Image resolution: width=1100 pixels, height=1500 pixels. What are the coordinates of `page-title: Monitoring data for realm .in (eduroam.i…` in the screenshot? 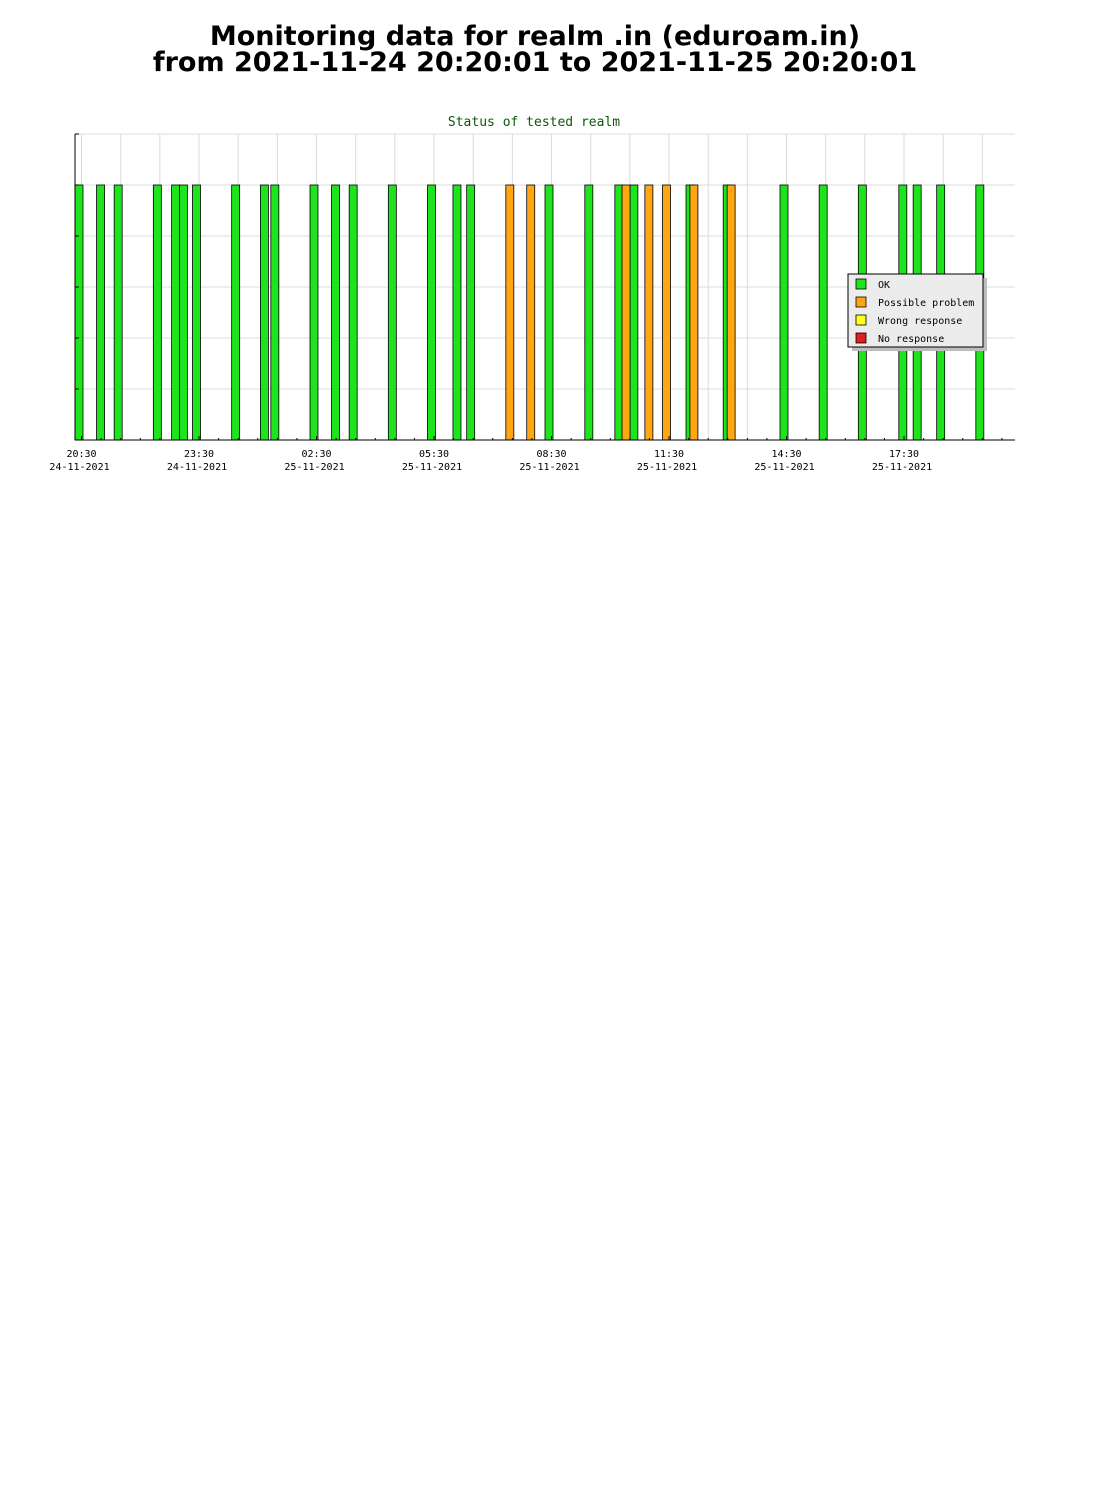 It's located at (535, 49).